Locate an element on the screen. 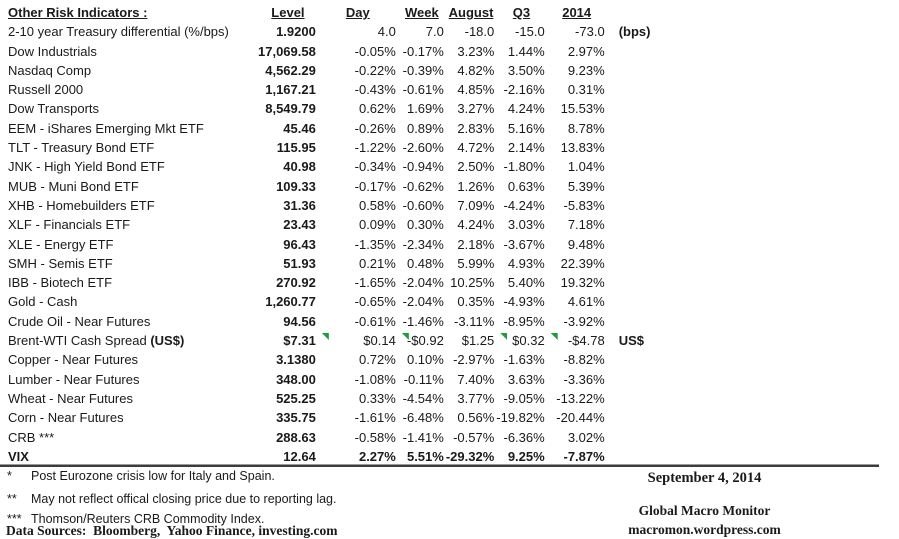 The width and height of the screenshot is (899, 539). cell-day: 0.09% is located at coordinates (377, 225).